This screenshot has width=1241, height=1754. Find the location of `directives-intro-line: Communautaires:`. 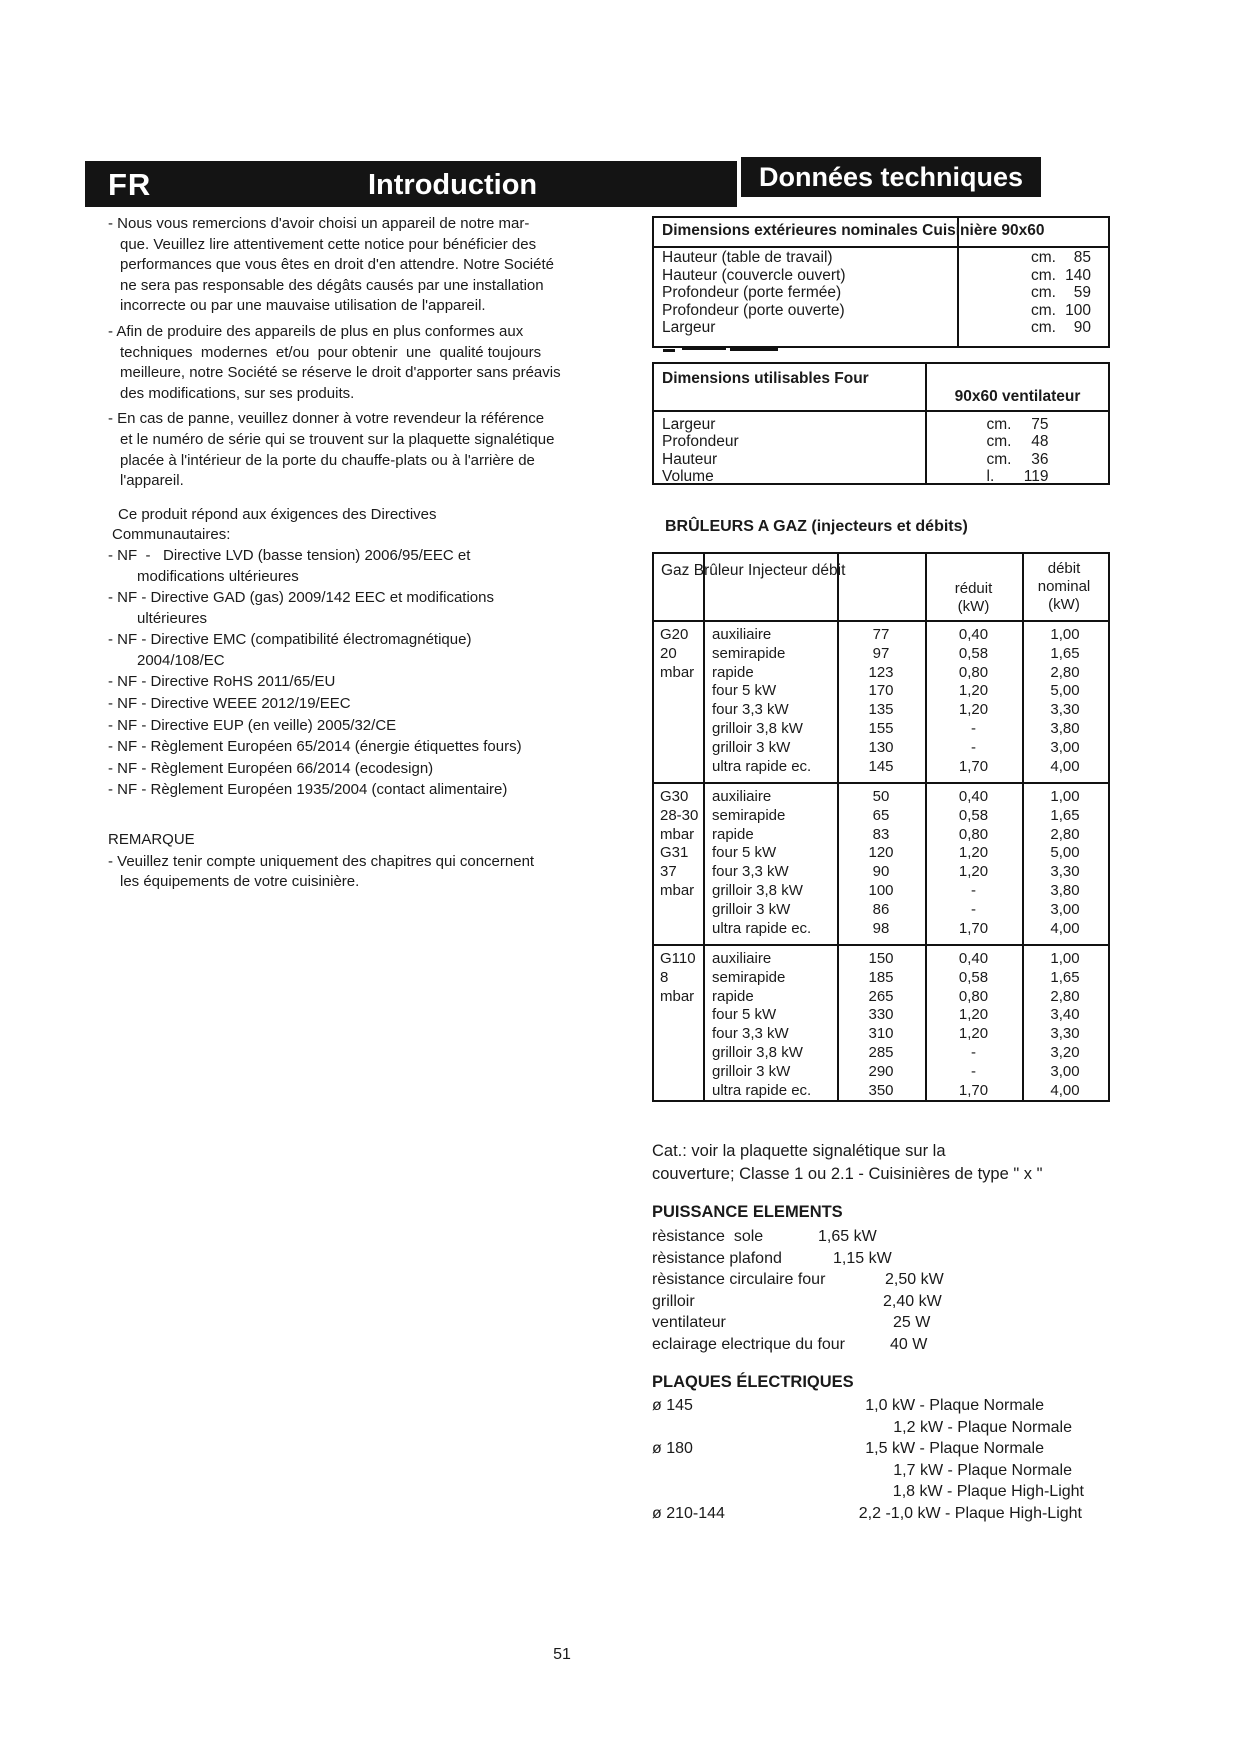

directives-intro-line: Communautaires: is located at coordinates (171, 535).